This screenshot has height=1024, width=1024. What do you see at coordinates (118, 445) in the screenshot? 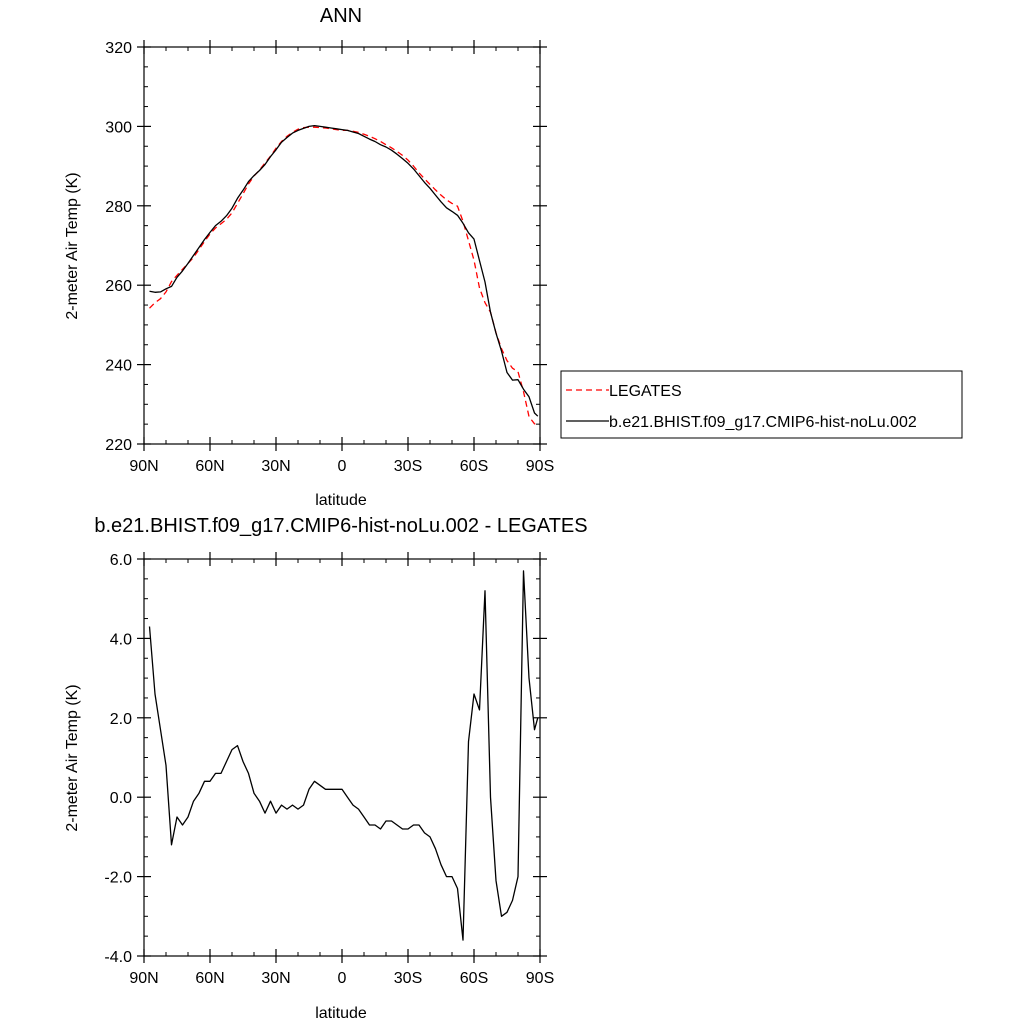
I see `y-tick-label: 220` at bounding box center [118, 445].